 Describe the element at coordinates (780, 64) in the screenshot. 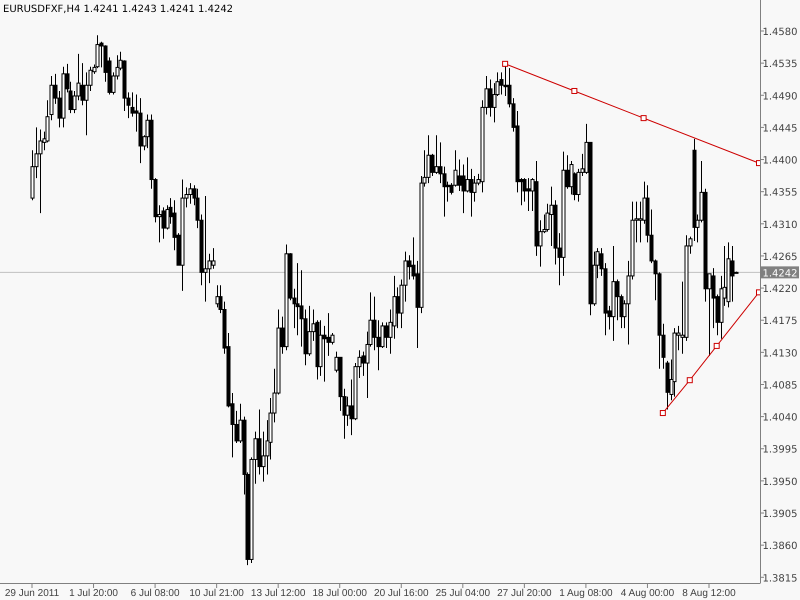

I see `y-tick-label: 1.4535` at that location.